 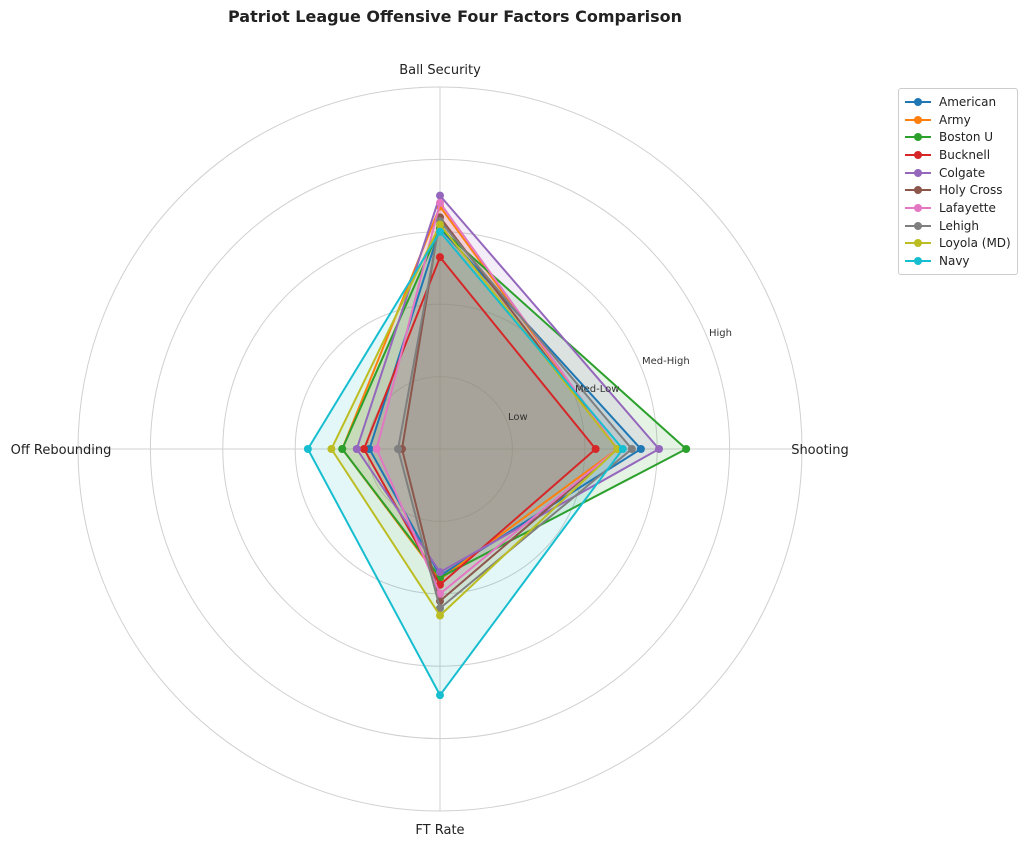 I want to click on legend-item: Lehigh, so click(x=958, y=226).